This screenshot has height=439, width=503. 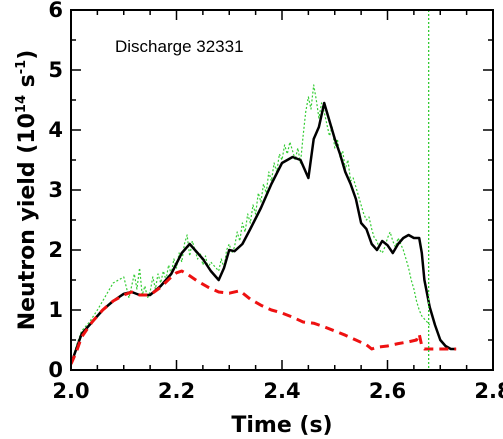 What do you see at coordinates (21, 67) in the screenshot?
I see `y-axis-title-exp2: -1` at bounding box center [21, 67].